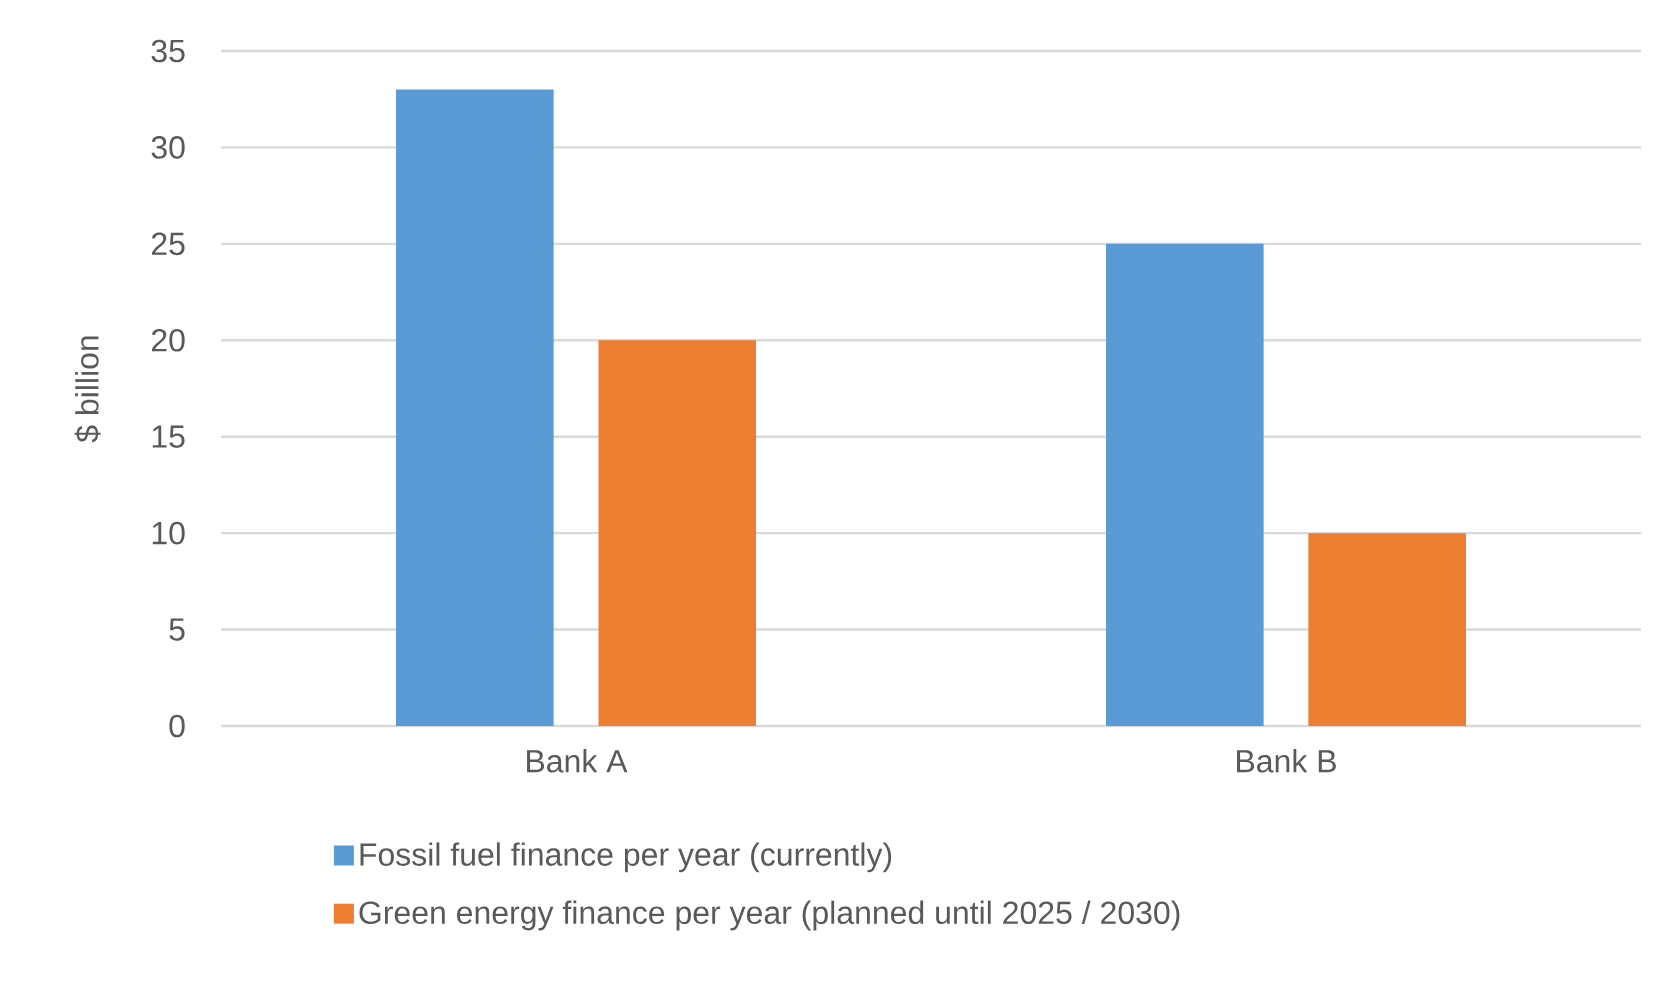  Describe the element at coordinates (168, 147) in the screenshot. I see `y-tick-label: 30` at that location.